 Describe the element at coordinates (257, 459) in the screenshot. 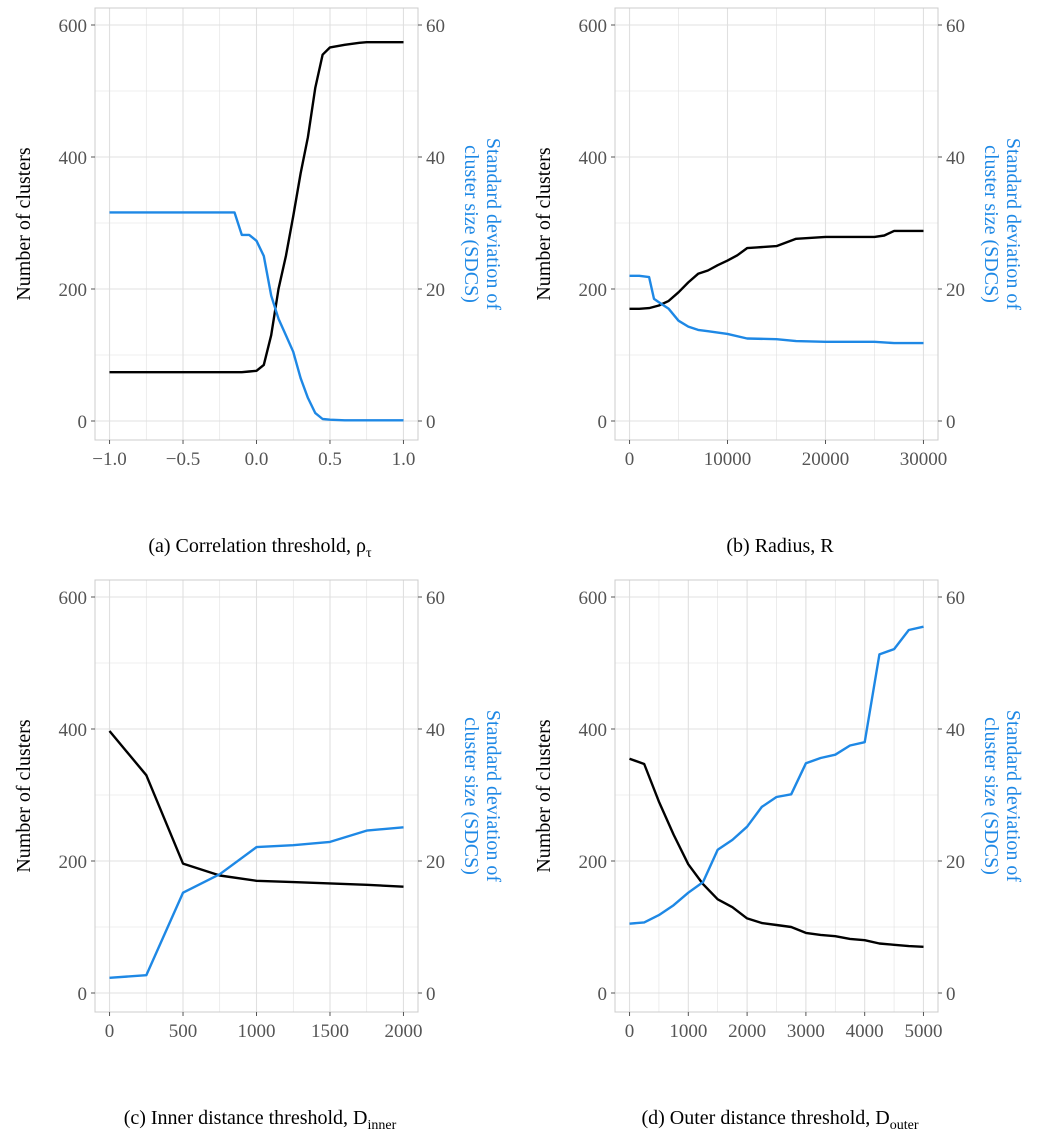

I see `x-tick-label: 0.0` at that location.